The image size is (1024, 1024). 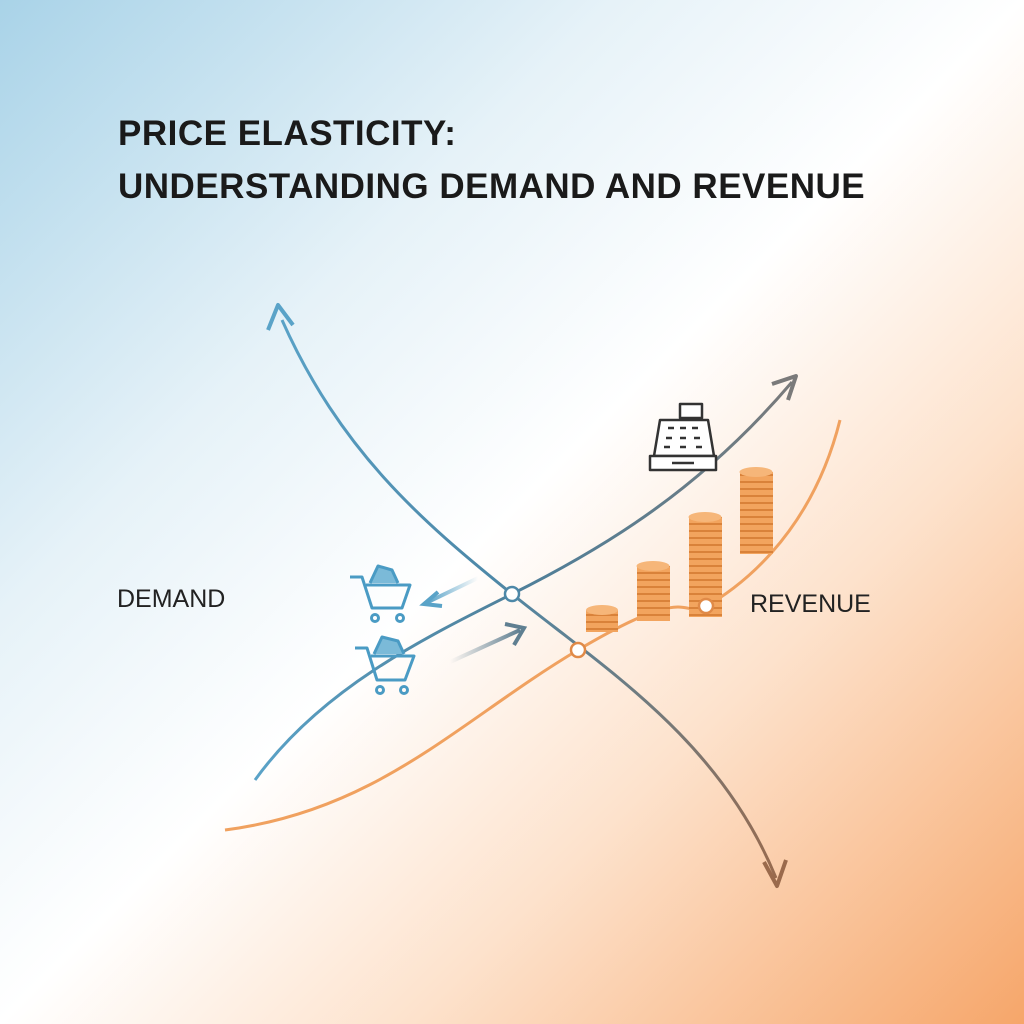 What do you see at coordinates (171, 599) in the screenshot?
I see `demand-label: DEMAND` at bounding box center [171, 599].